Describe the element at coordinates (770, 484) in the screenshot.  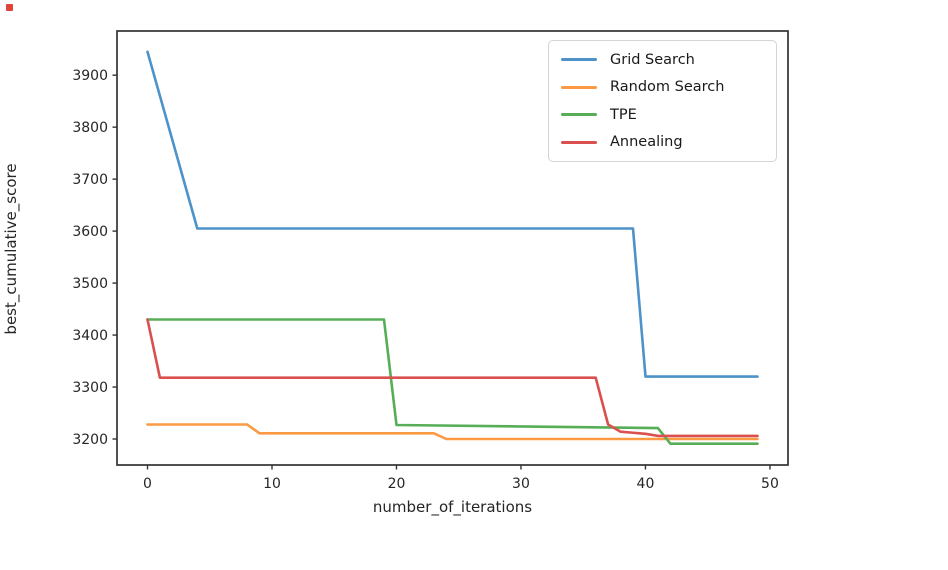
I see `x-tick-label: 50` at that location.